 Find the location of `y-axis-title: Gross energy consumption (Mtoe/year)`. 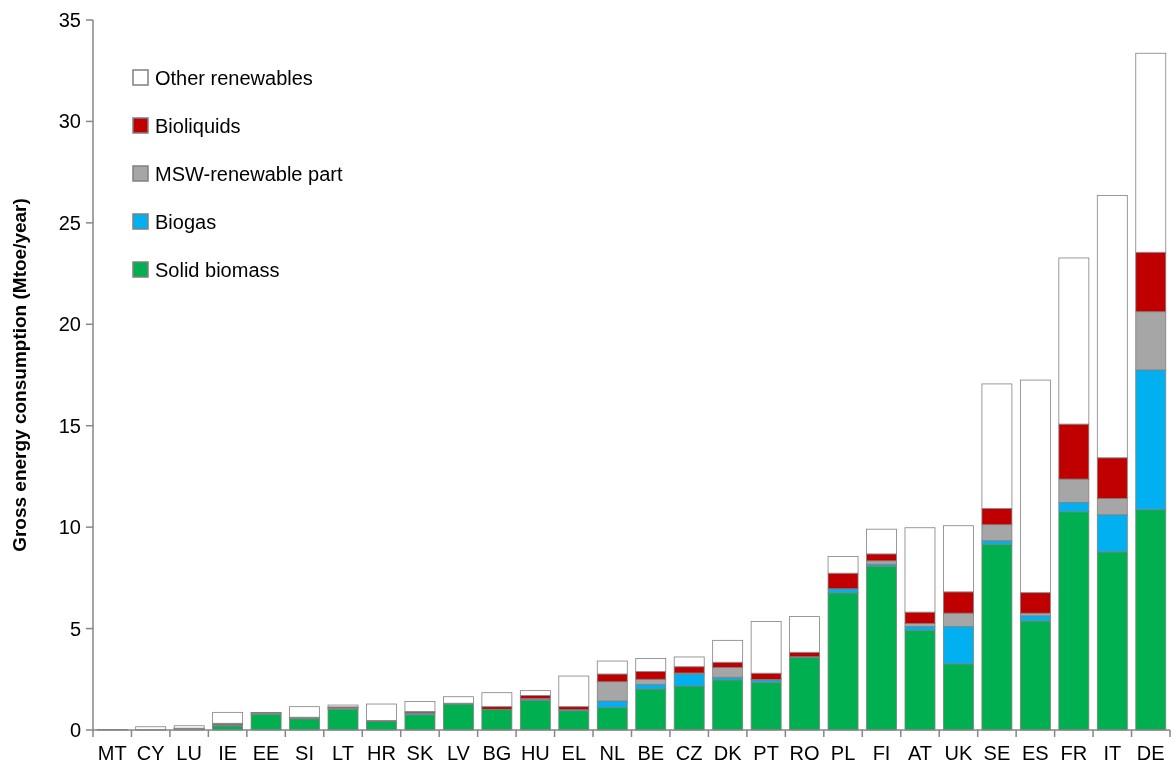

y-axis-title: Gross energy consumption (Mtoe/year) is located at coordinates (19, 375).